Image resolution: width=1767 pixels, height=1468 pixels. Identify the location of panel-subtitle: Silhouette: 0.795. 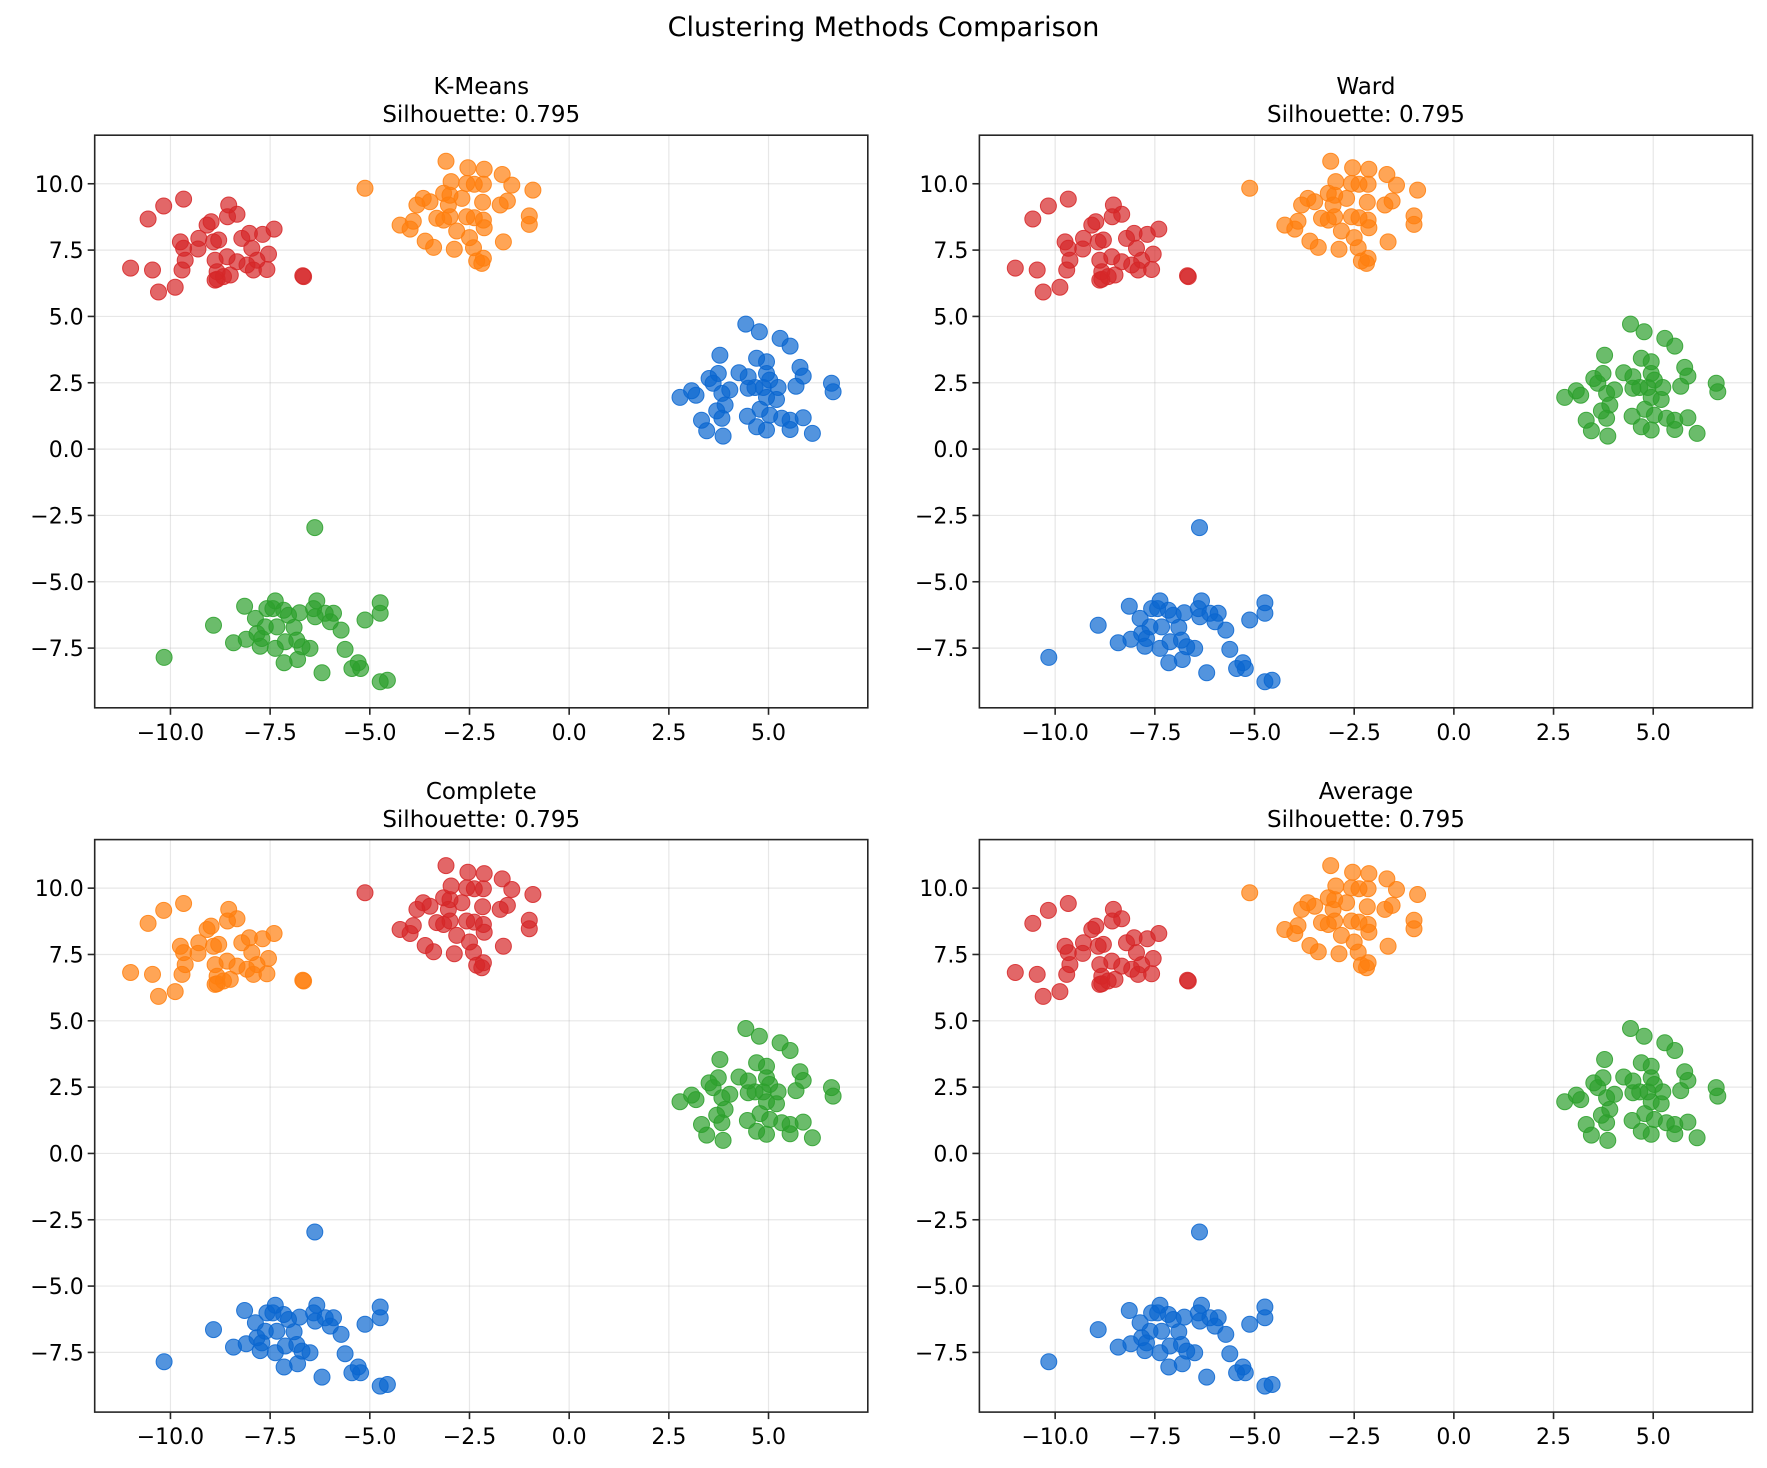
(481, 820).